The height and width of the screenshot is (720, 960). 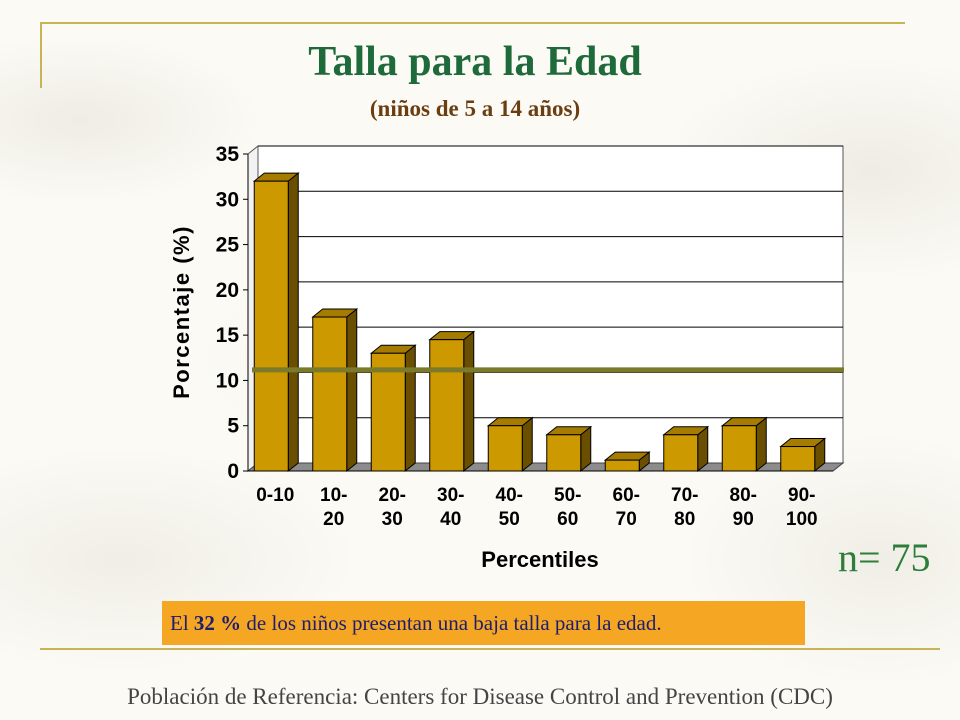 What do you see at coordinates (228, 154) in the screenshot?
I see `y-tick-label: 35` at bounding box center [228, 154].